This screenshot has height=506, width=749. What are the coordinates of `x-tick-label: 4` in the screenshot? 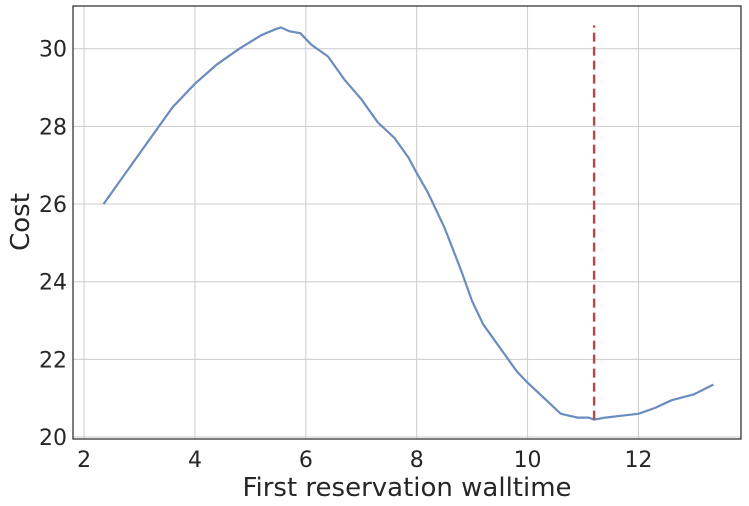 It's located at (195, 460).